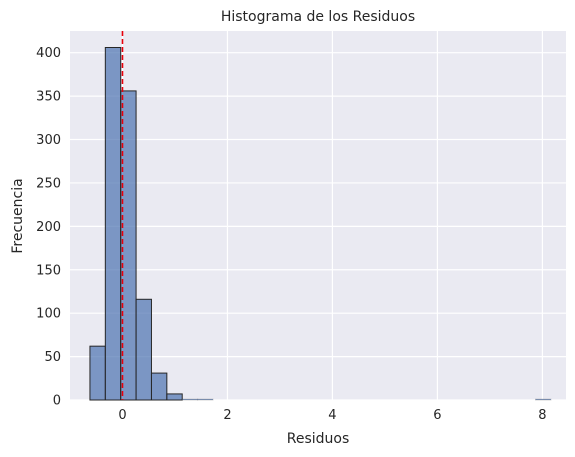 The height and width of the screenshot is (457, 575). What do you see at coordinates (48, 314) in the screenshot?
I see `y-tick-label: 100` at bounding box center [48, 314].